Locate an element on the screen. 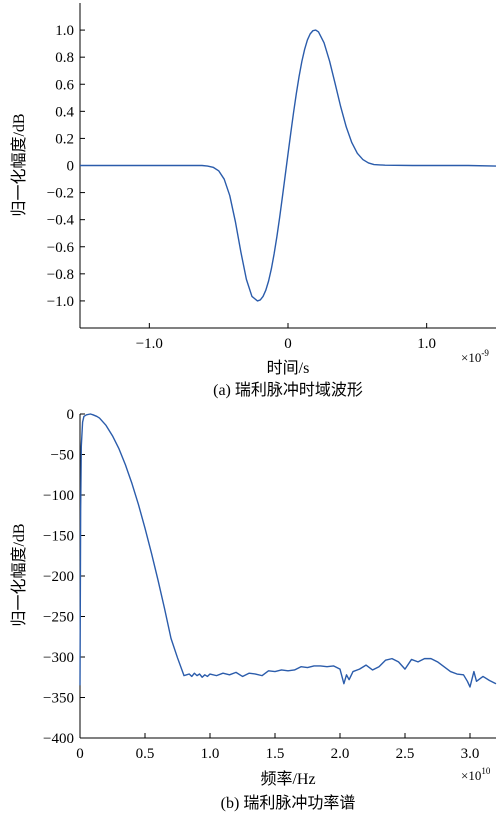  y-tick-label: −200 is located at coordinates (58, 577).